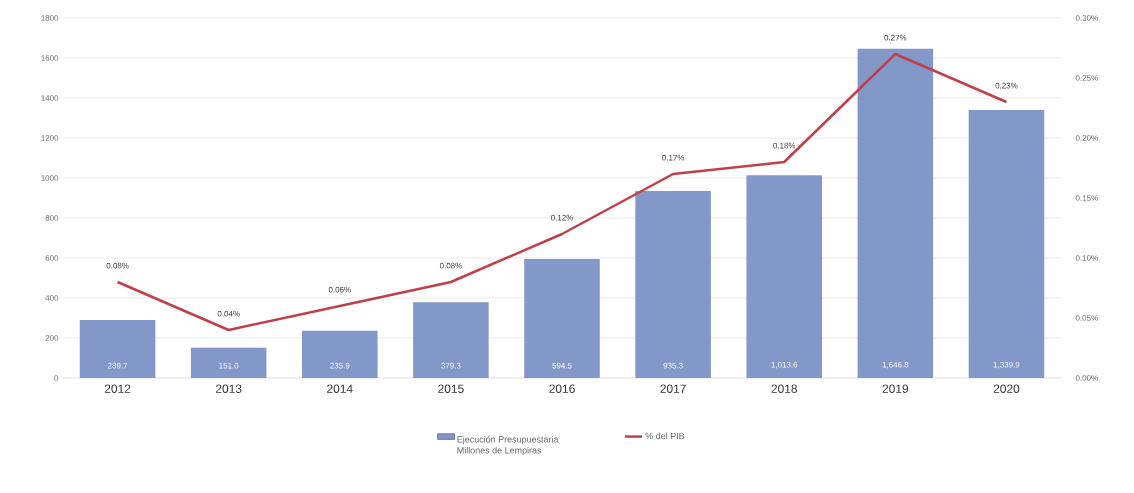 Image resolution: width=1134 pixels, height=493 pixels. I want to click on x-tick-label: 2020, so click(1006, 388).